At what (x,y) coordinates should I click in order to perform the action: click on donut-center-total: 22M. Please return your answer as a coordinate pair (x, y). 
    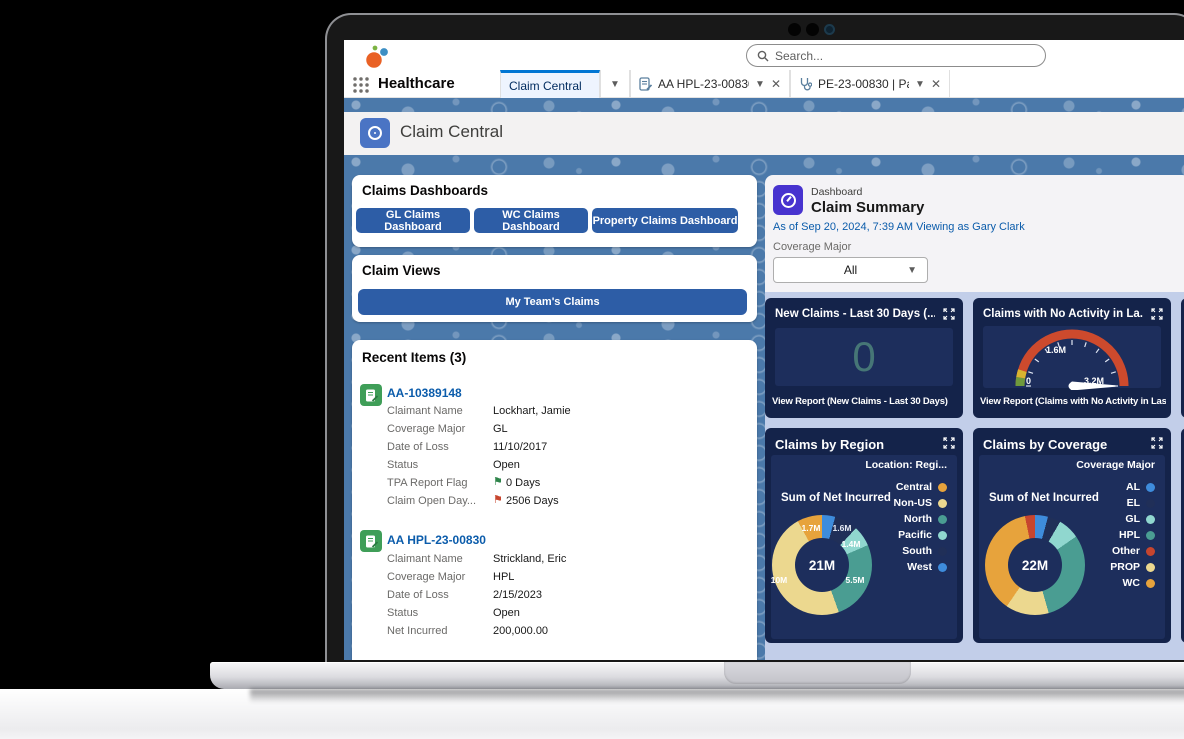
    Looking at the image, I should click on (1035, 565).